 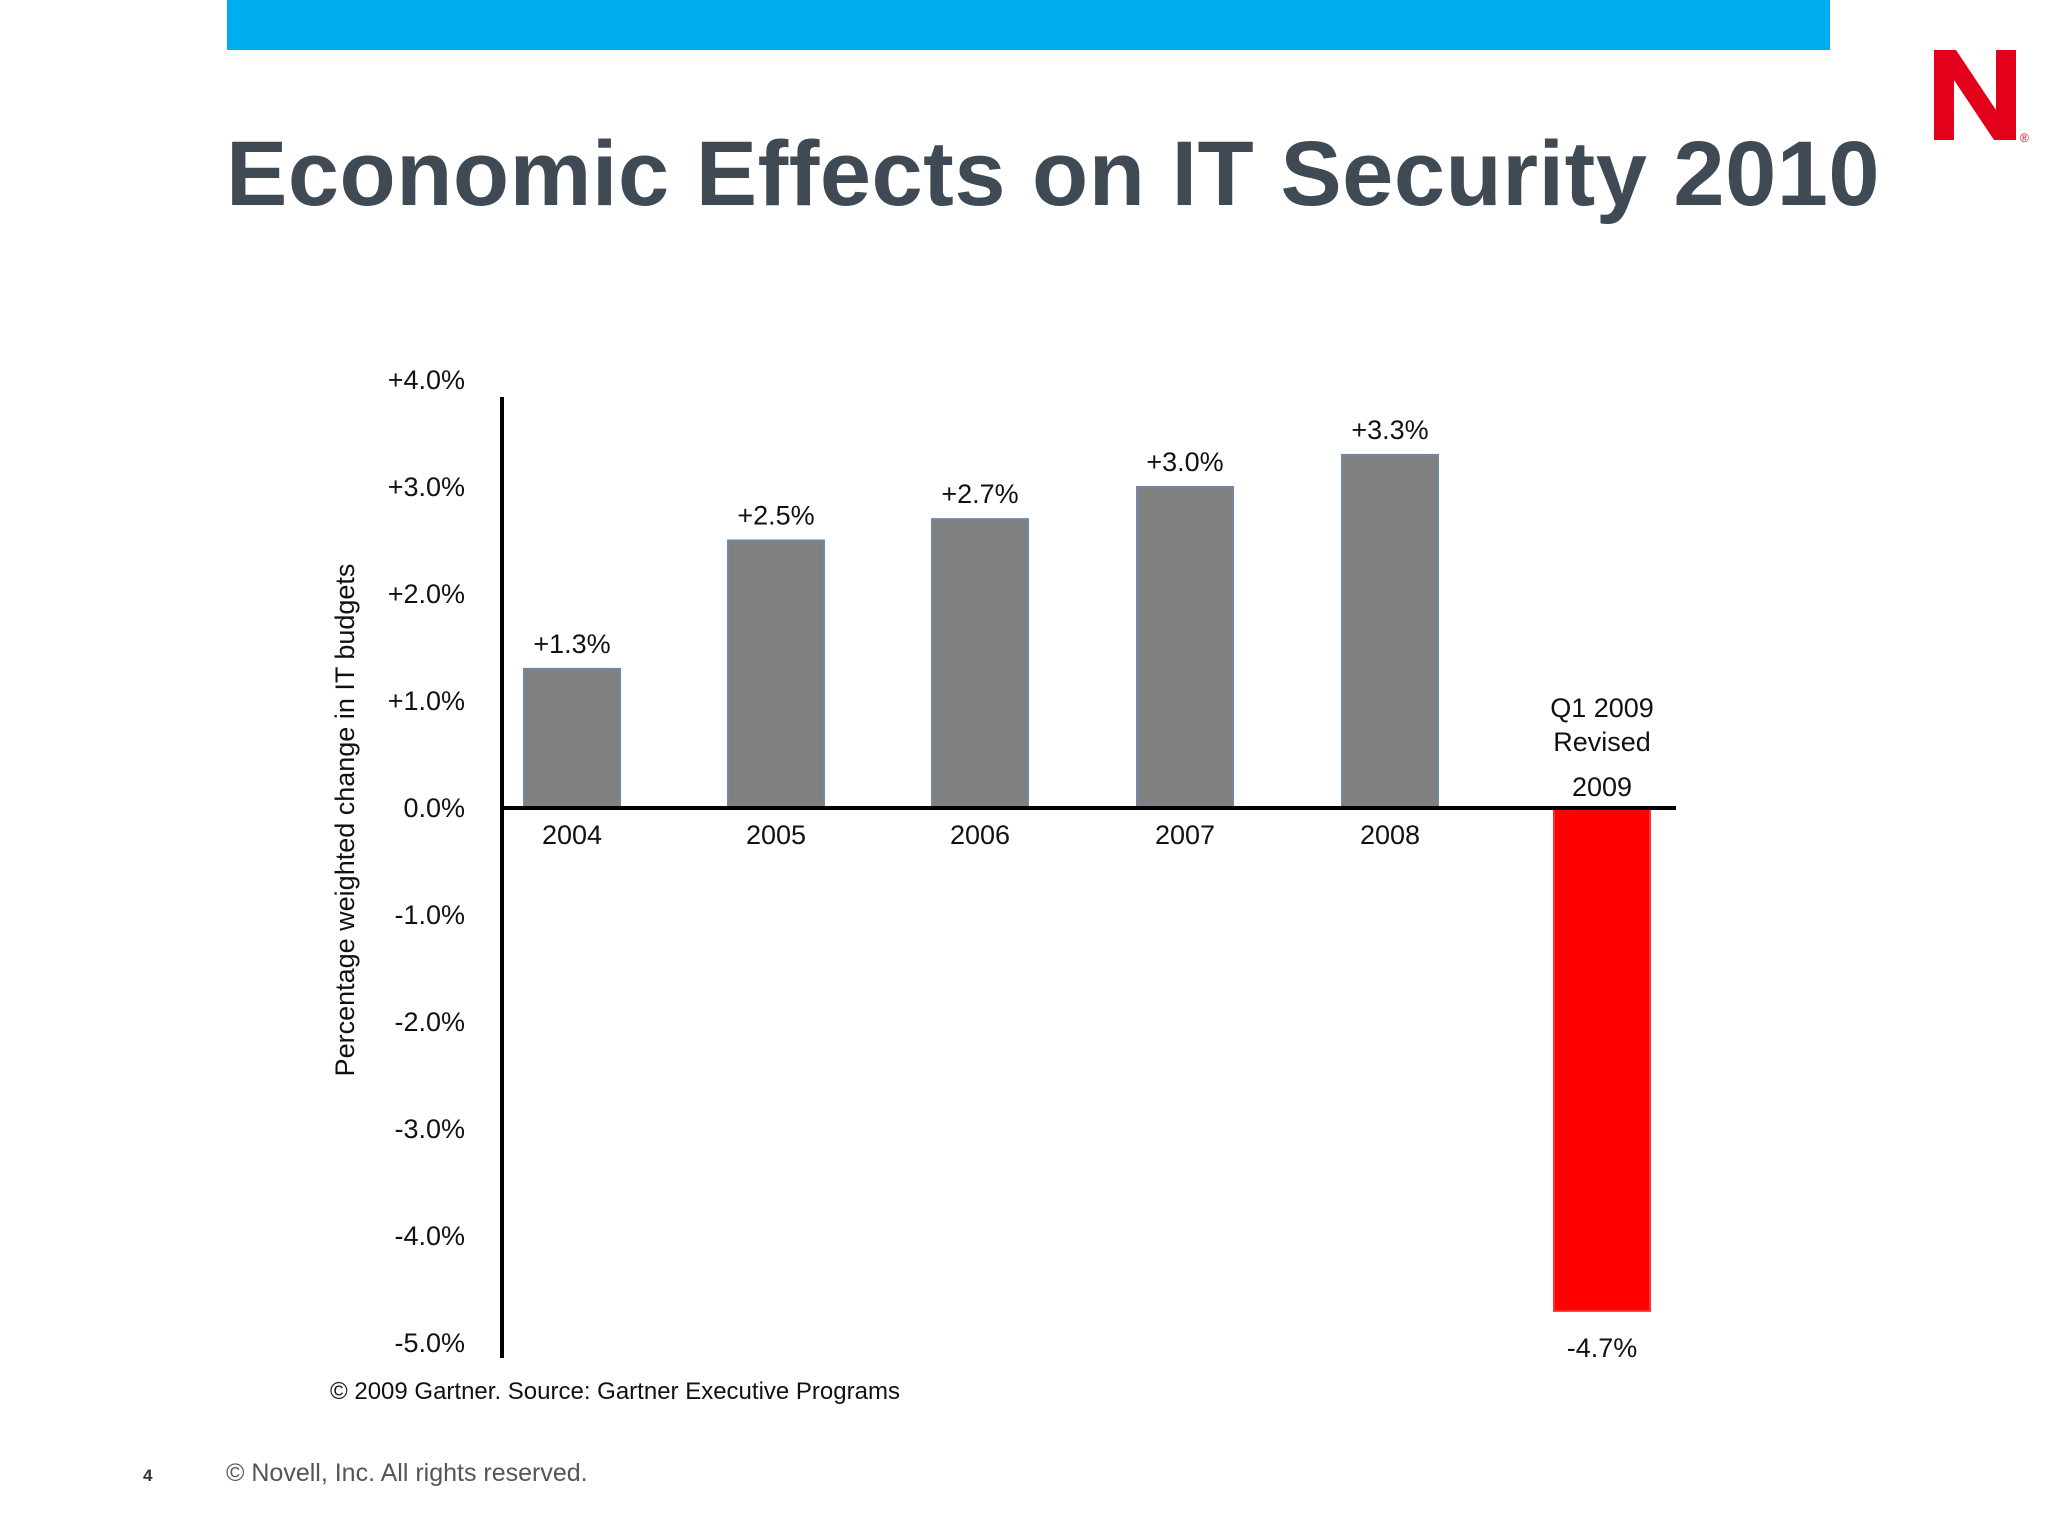 What do you see at coordinates (1185, 835) in the screenshot?
I see `x-category-label: 2007` at bounding box center [1185, 835].